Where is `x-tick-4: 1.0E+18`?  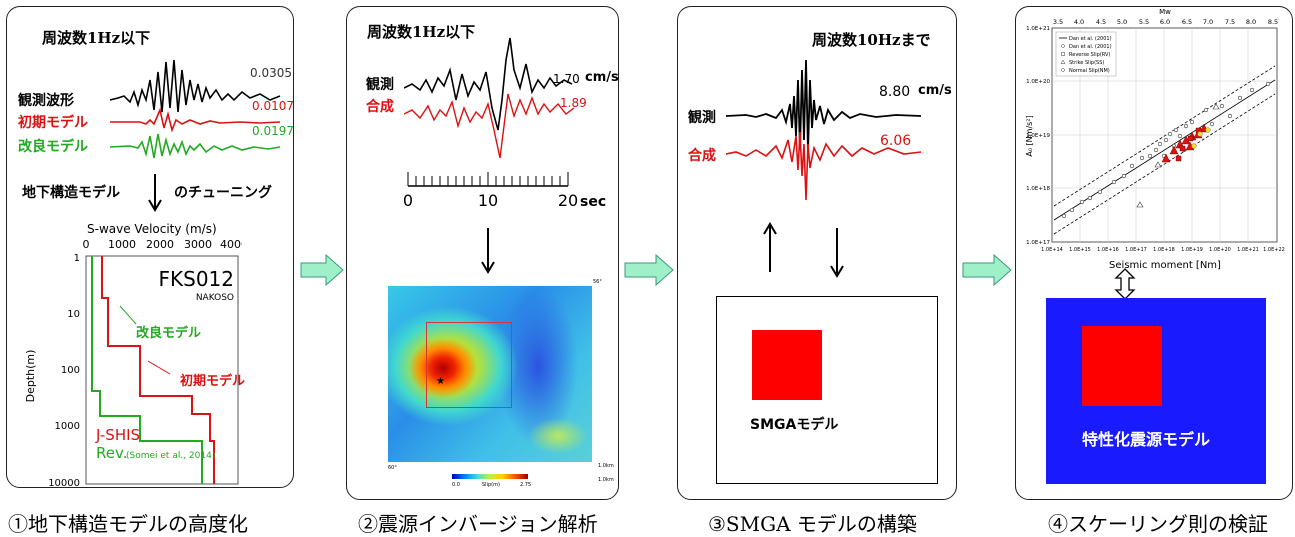
x-tick-4: 1.0E+18 is located at coordinates (1164, 250).